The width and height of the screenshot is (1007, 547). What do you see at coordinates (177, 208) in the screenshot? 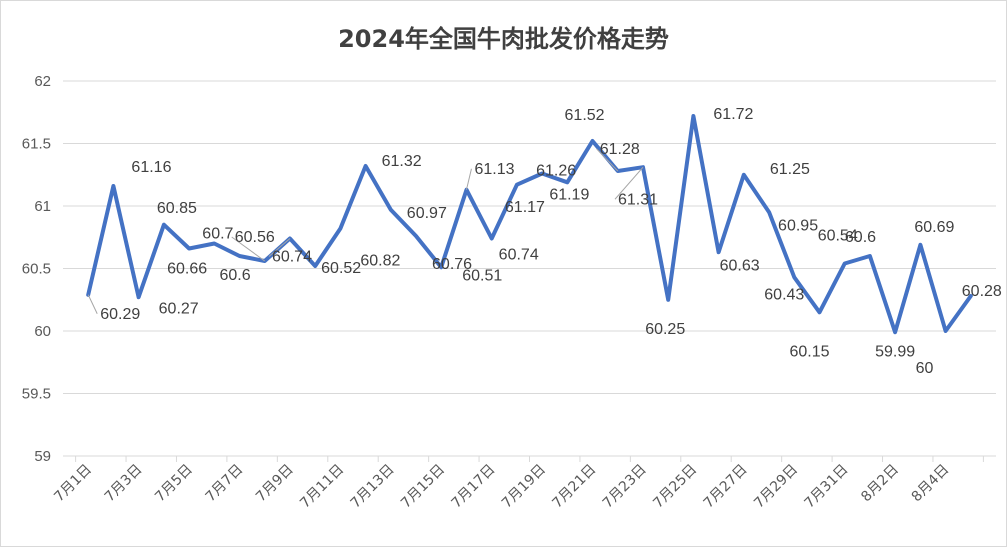
I see `data-label: 60.85` at bounding box center [177, 208].